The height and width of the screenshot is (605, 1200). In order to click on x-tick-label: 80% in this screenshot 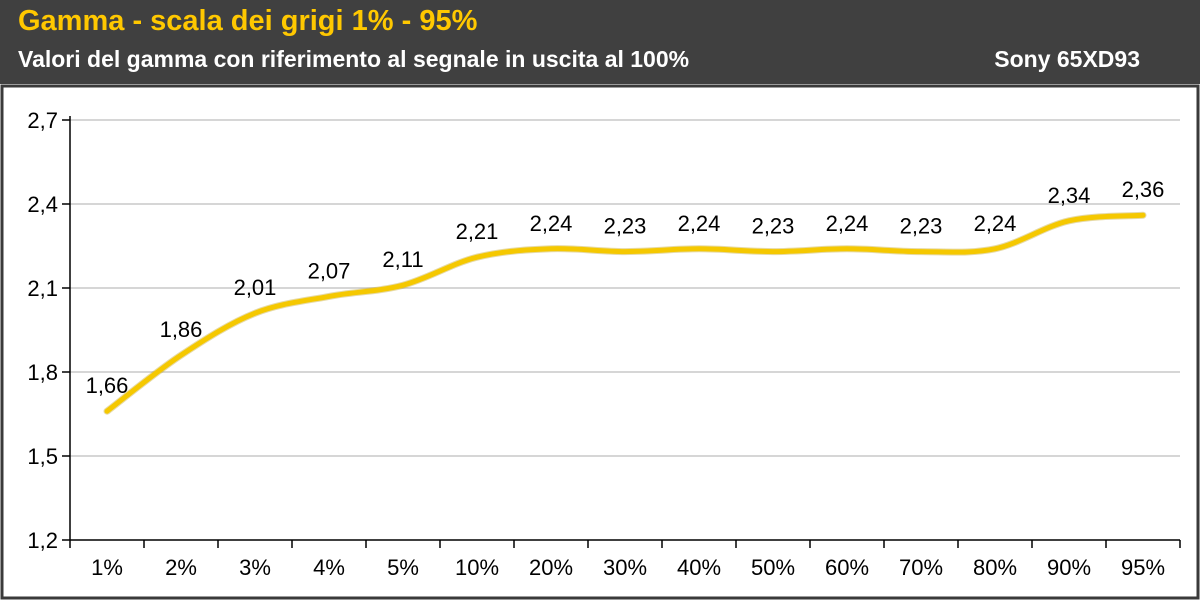, I will do `click(995, 567)`.